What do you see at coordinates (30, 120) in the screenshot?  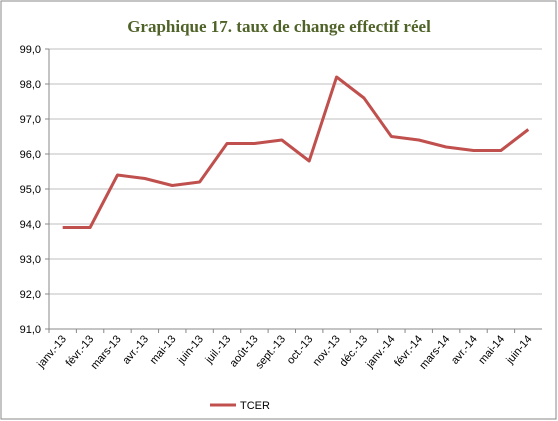 I see `y-tick-label: 97,0` at bounding box center [30, 120].